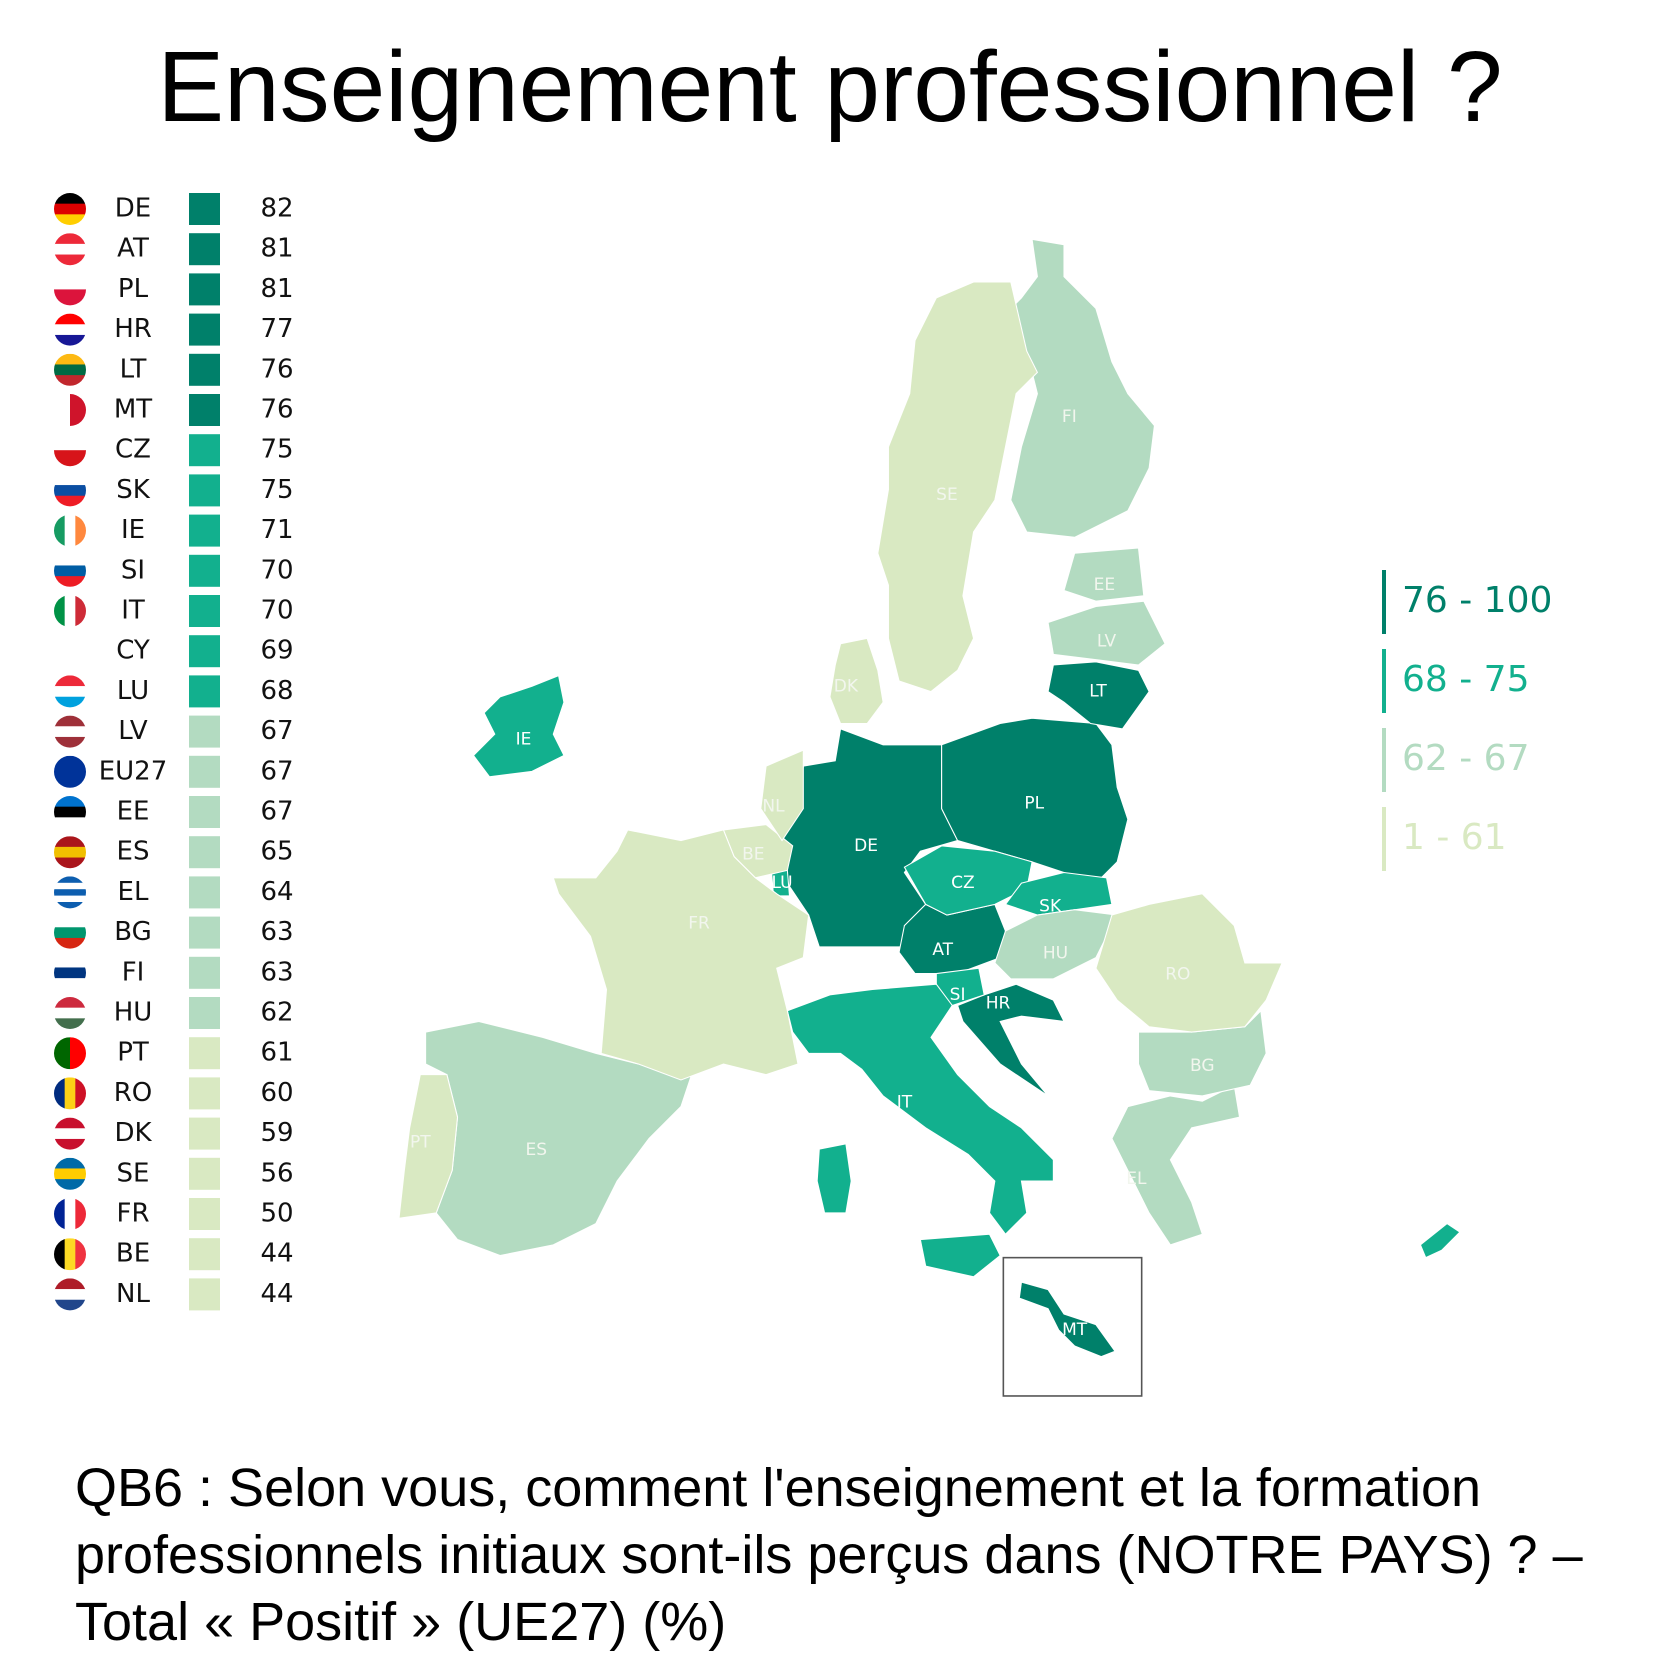 This screenshot has height=1678, width=1660. Describe the element at coordinates (1075, 1330) in the screenshot. I see `map-label: MT` at that location.